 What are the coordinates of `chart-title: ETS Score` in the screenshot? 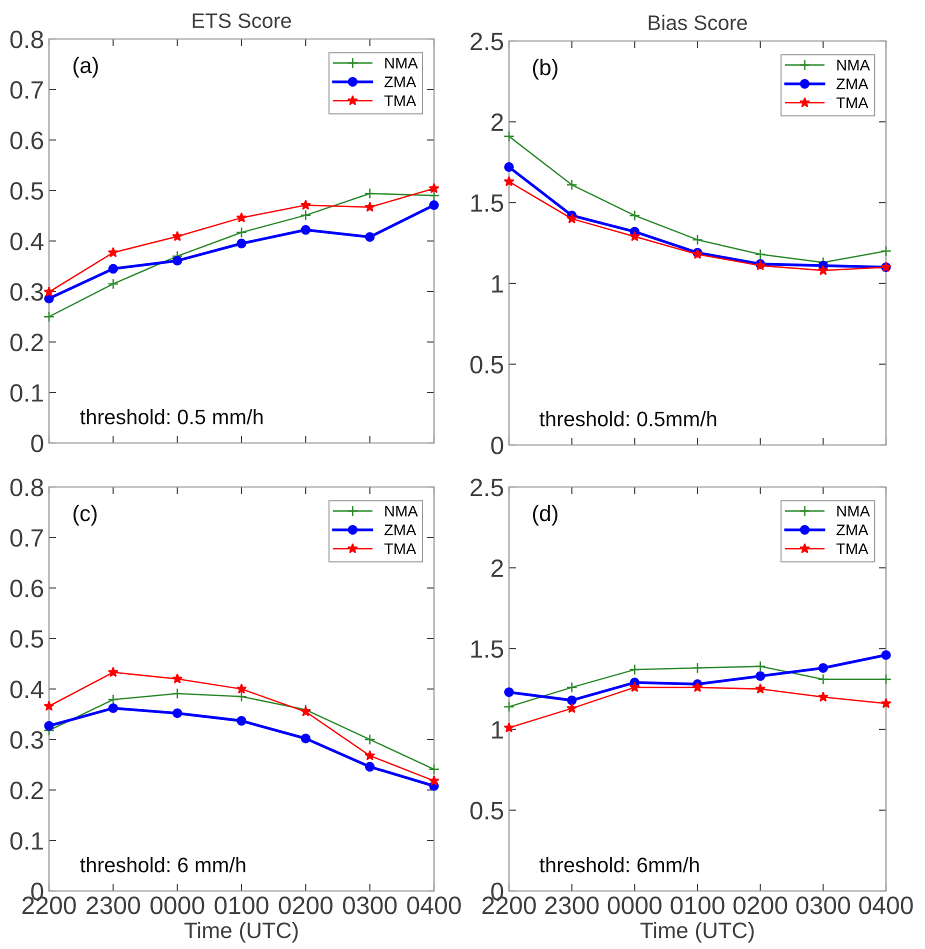 It's located at (241, 20).